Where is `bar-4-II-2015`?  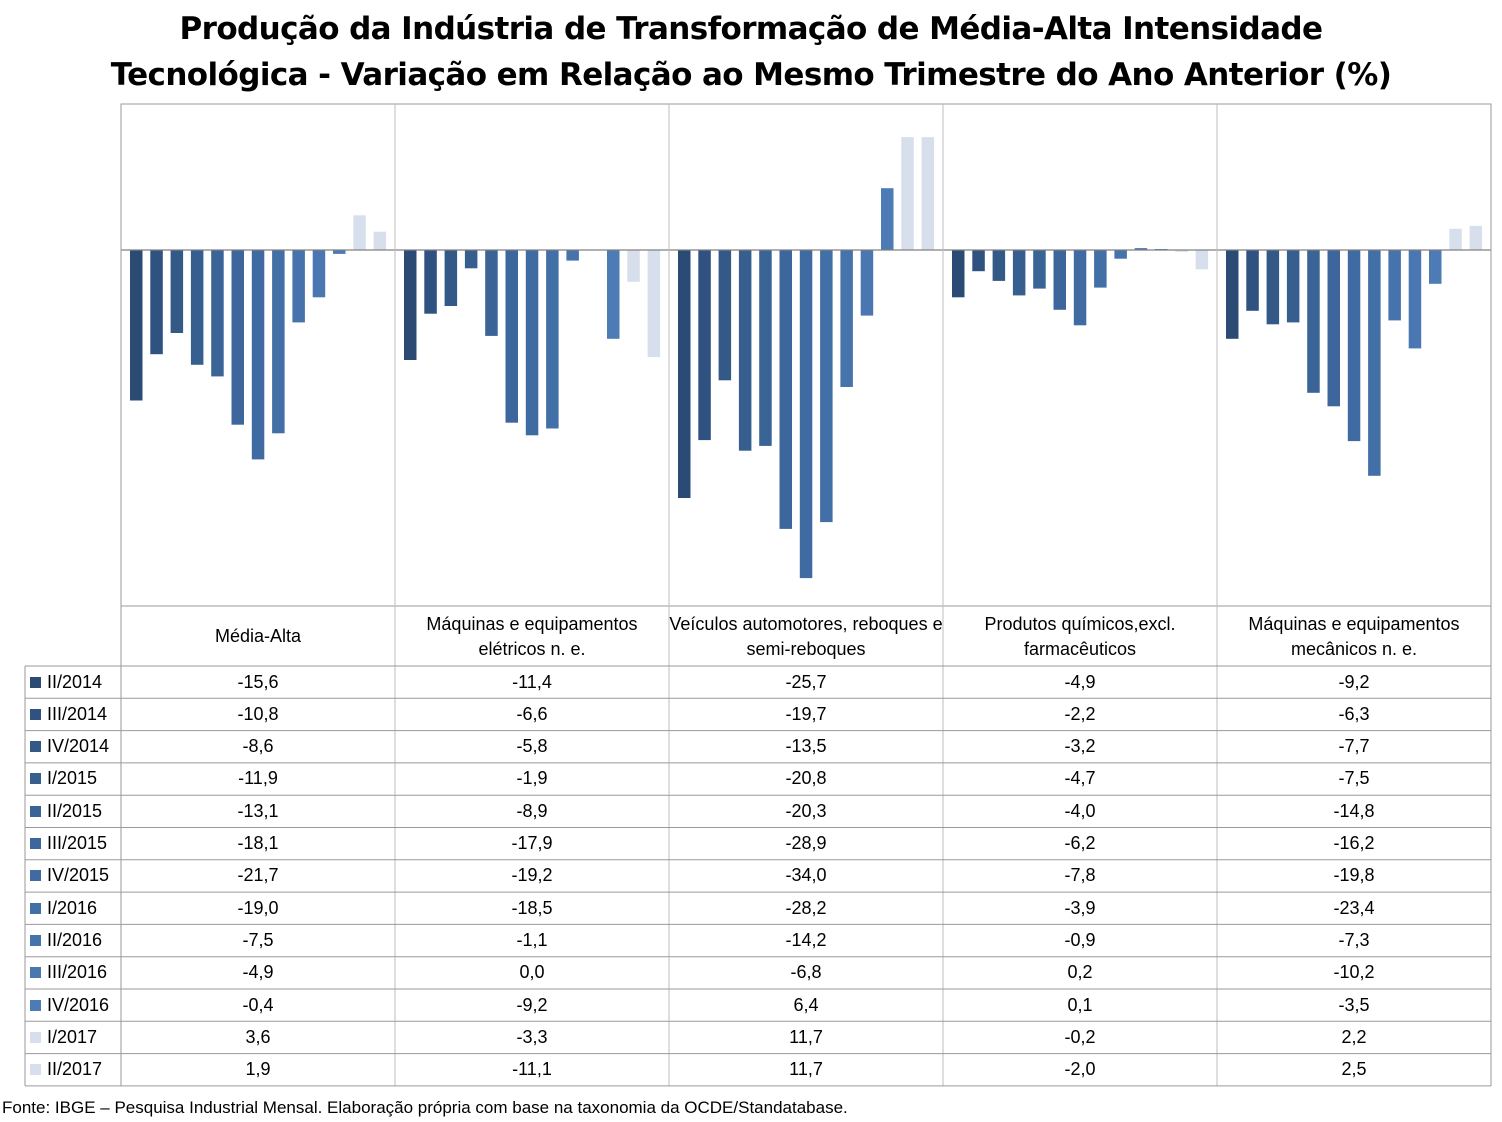
bar-4-II-2015 is located at coordinates (1039, 269).